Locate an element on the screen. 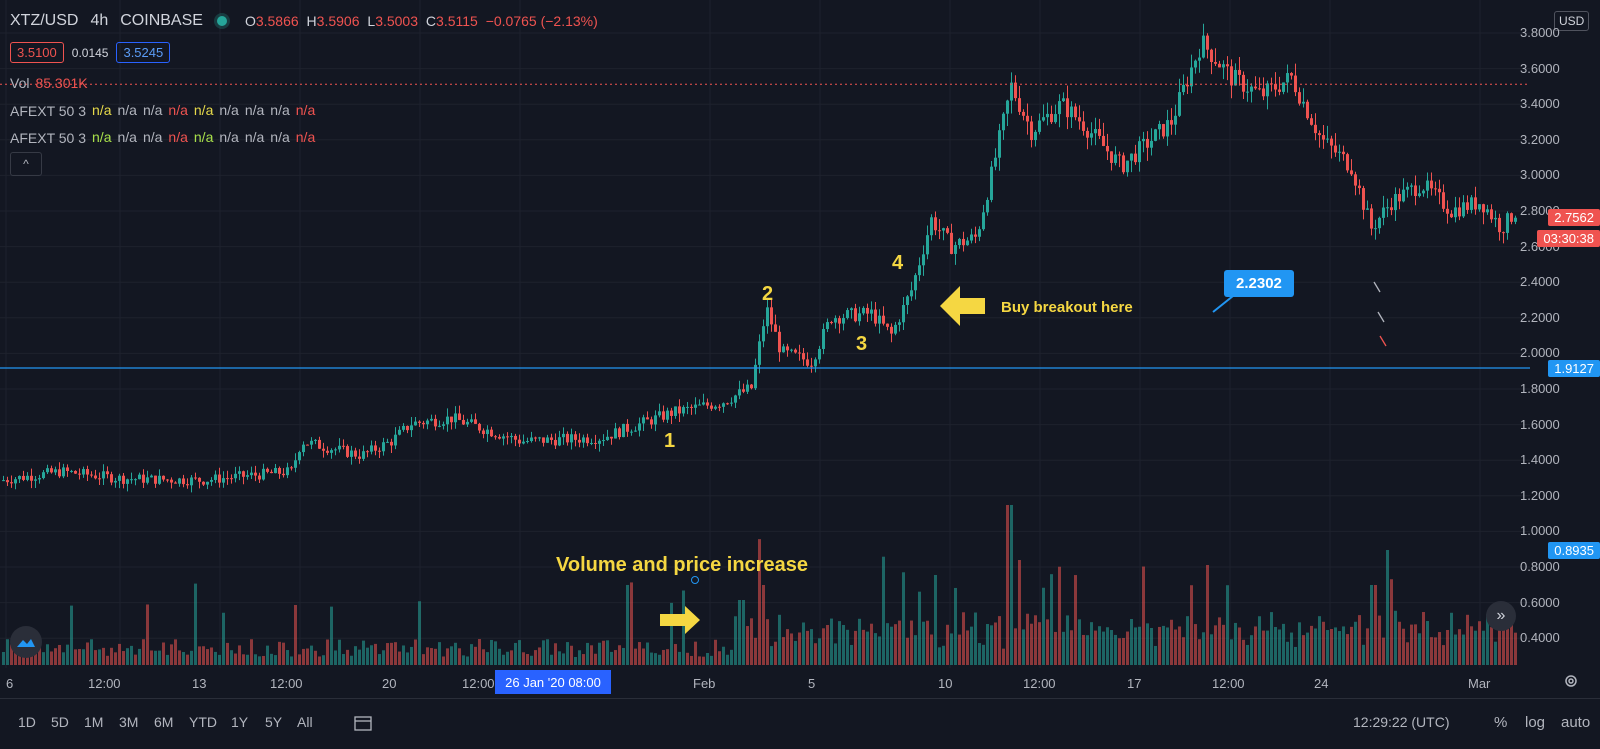 The height and width of the screenshot is (749, 1600). percent-scale-button: % is located at coordinates (1501, 722).